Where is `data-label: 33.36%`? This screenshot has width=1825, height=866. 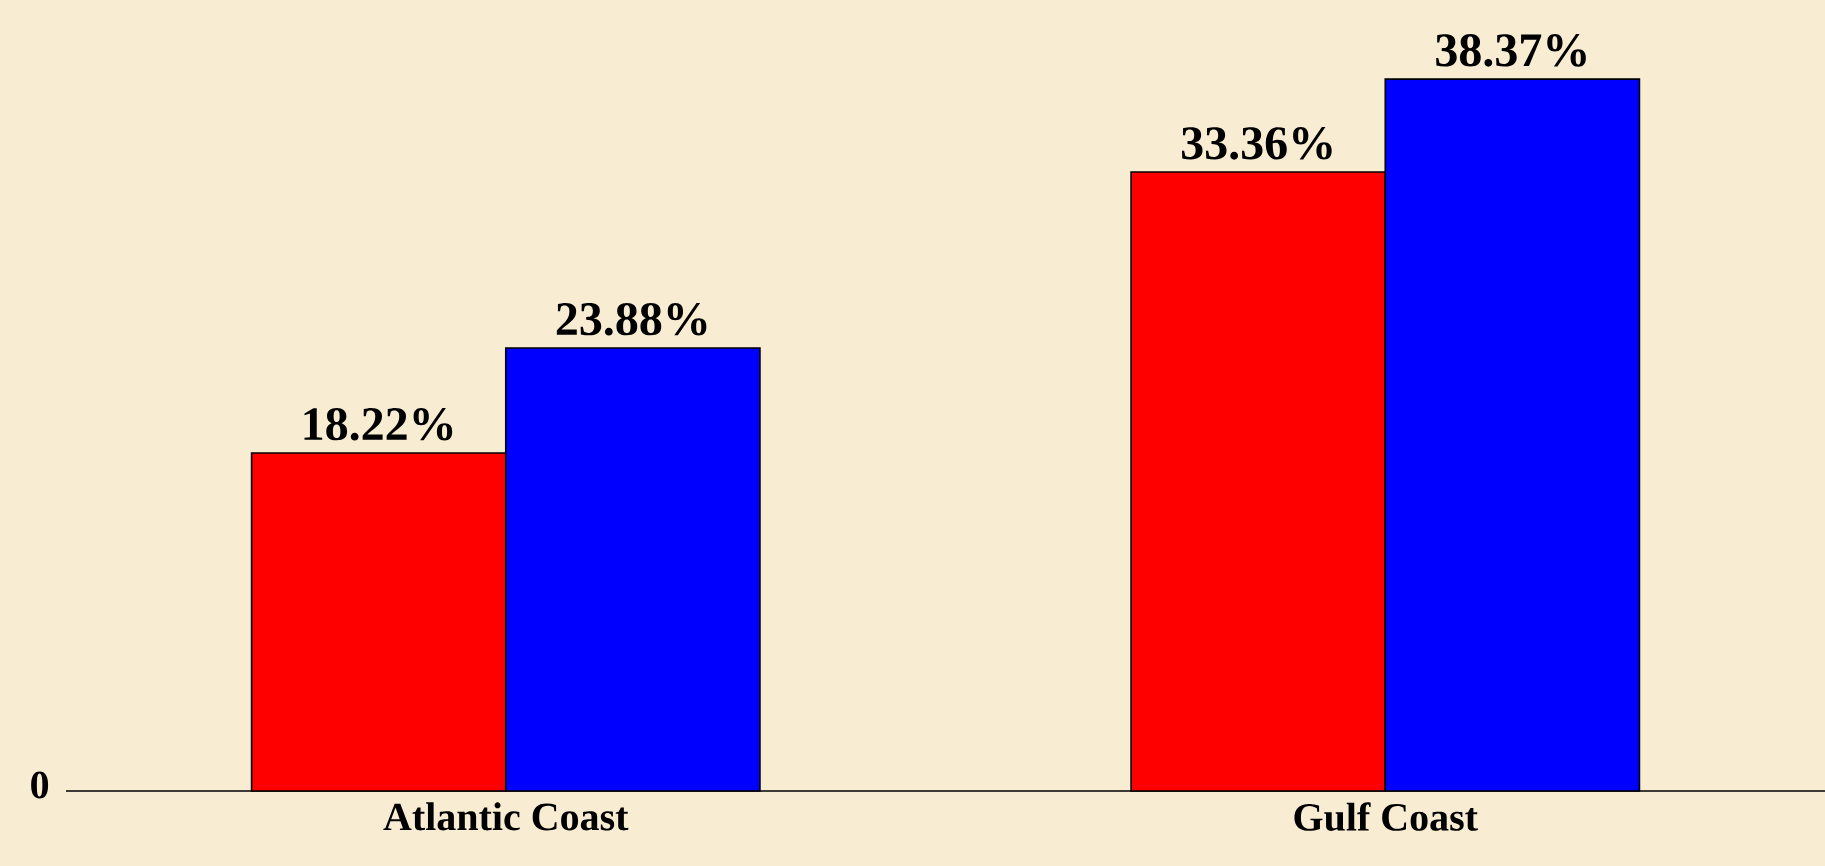
data-label: 33.36% is located at coordinates (1256, 143).